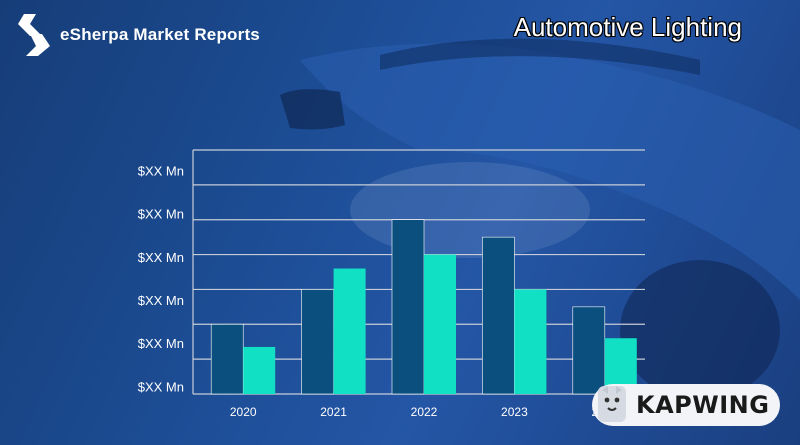  I want to click on brand: eSherpa Market Reports, so click(135, 35).